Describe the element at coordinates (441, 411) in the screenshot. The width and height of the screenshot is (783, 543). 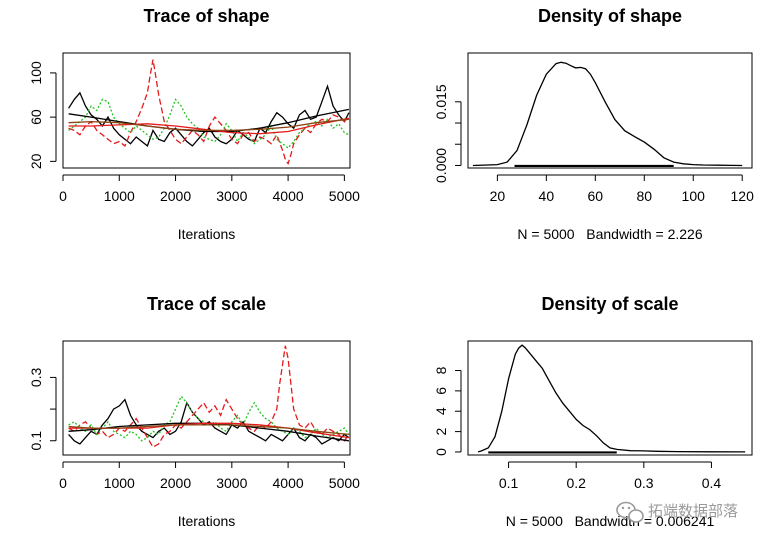
I see `y-tick-label: 4` at that location.